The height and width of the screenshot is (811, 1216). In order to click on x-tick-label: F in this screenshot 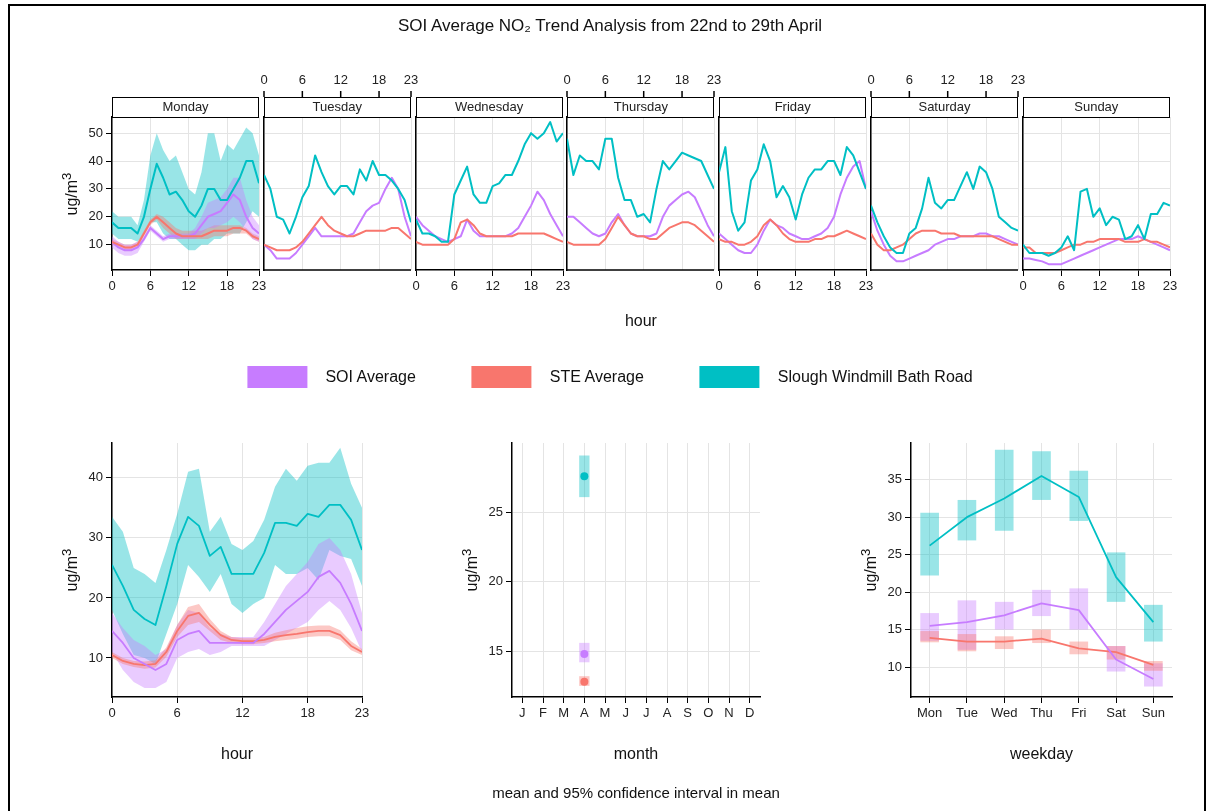, I will do `click(543, 713)`.